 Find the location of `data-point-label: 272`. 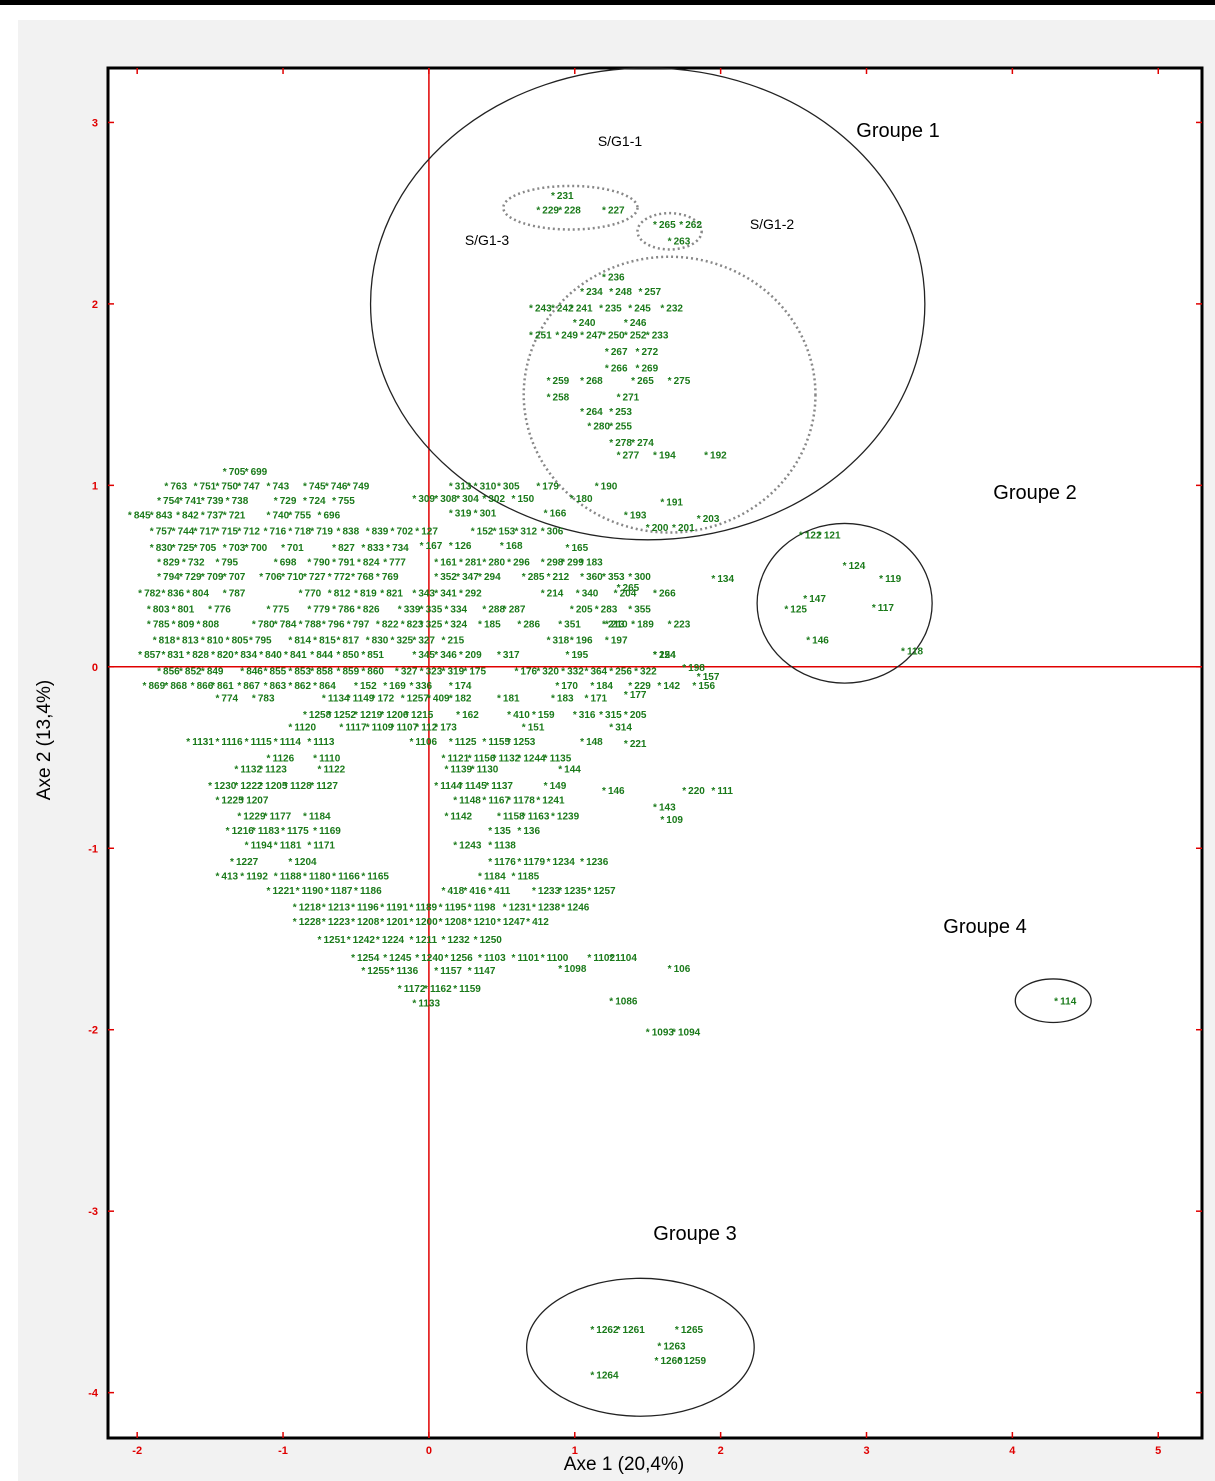

data-point-label: 272 is located at coordinates (649, 352).